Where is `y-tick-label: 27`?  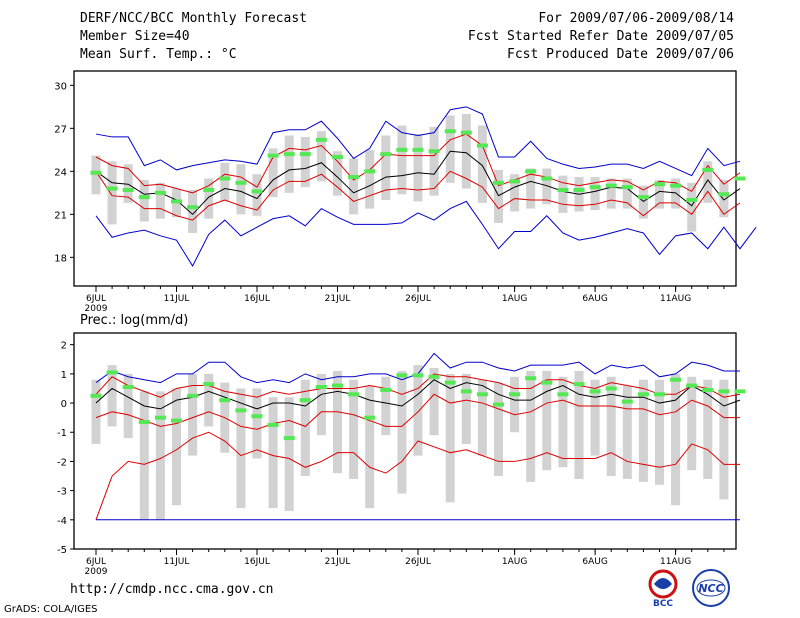 y-tick-label: 27 is located at coordinates (60, 129).